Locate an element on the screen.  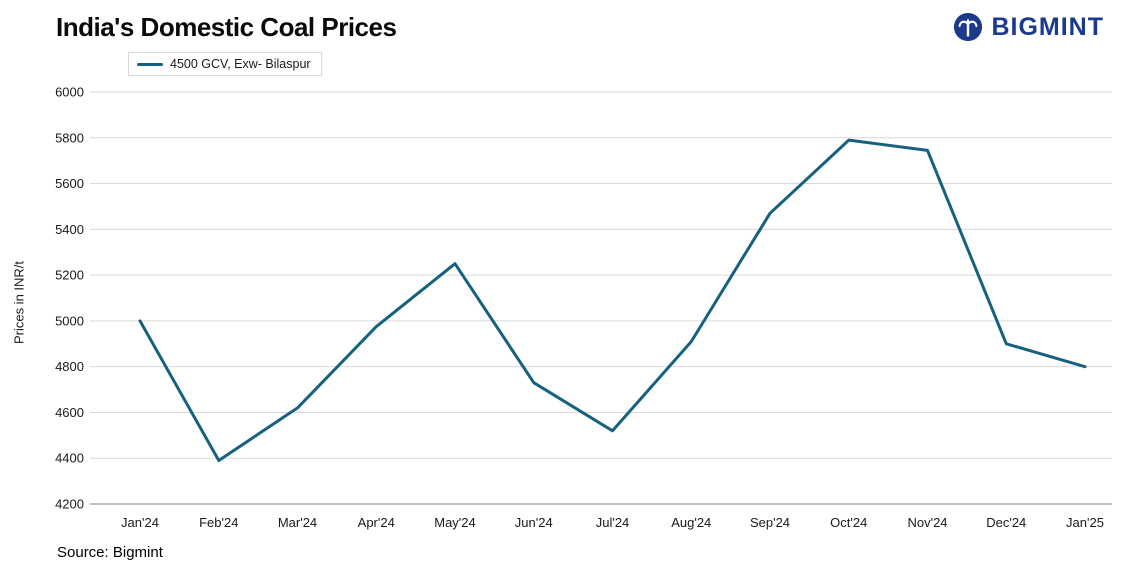
y-tick-label: 5400 is located at coordinates (69, 229).